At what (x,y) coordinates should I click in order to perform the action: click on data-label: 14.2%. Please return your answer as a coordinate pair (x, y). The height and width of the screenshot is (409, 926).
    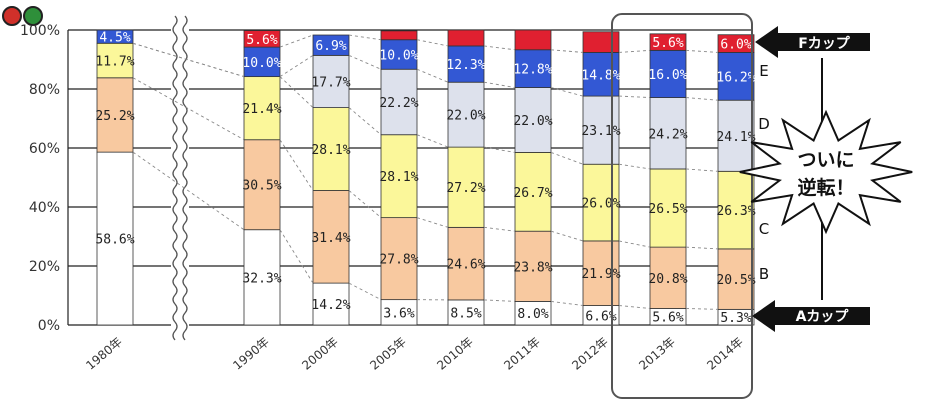
    Looking at the image, I should click on (330, 305).